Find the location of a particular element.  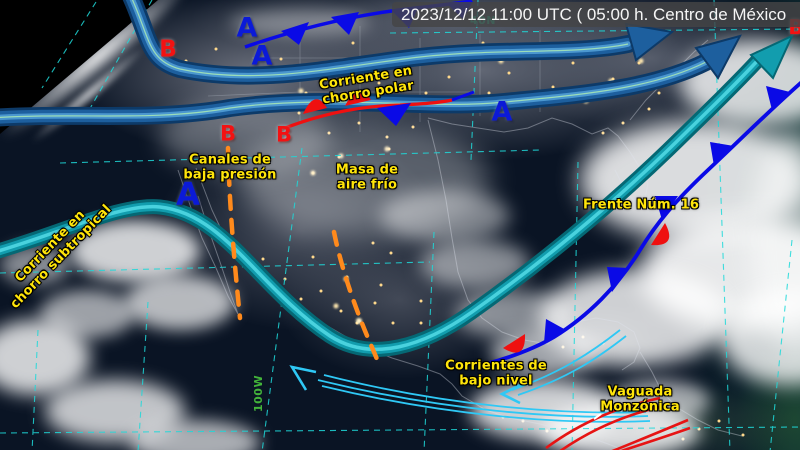

polar-jet-north-band is located at coordinates (401, 38).